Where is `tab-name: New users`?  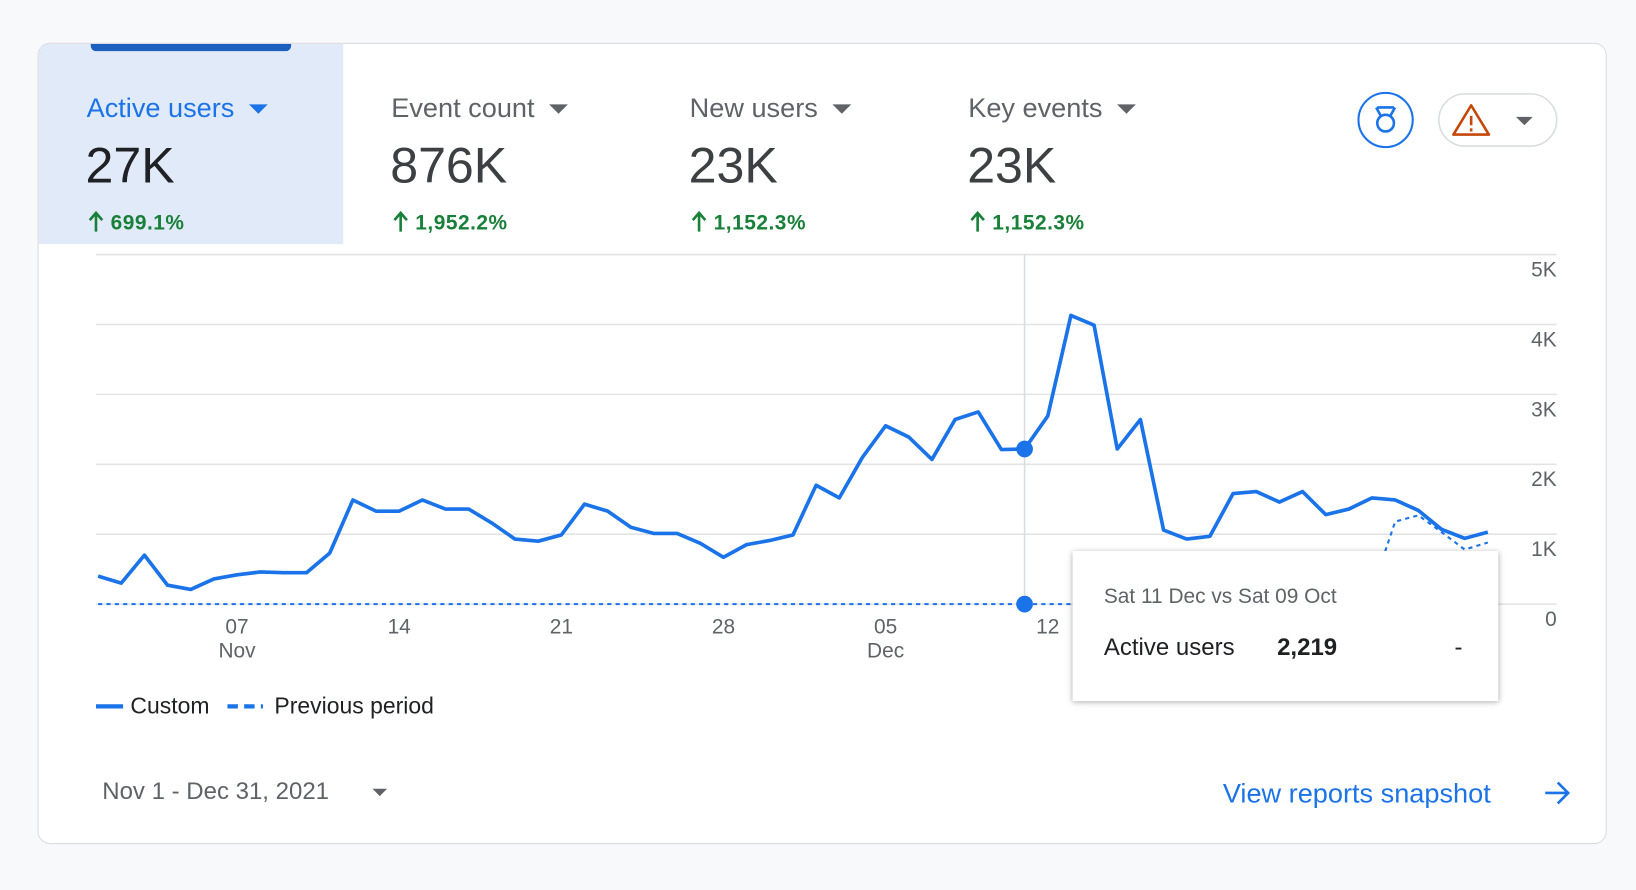
tab-name: New users is located at coordinates (753, 107).